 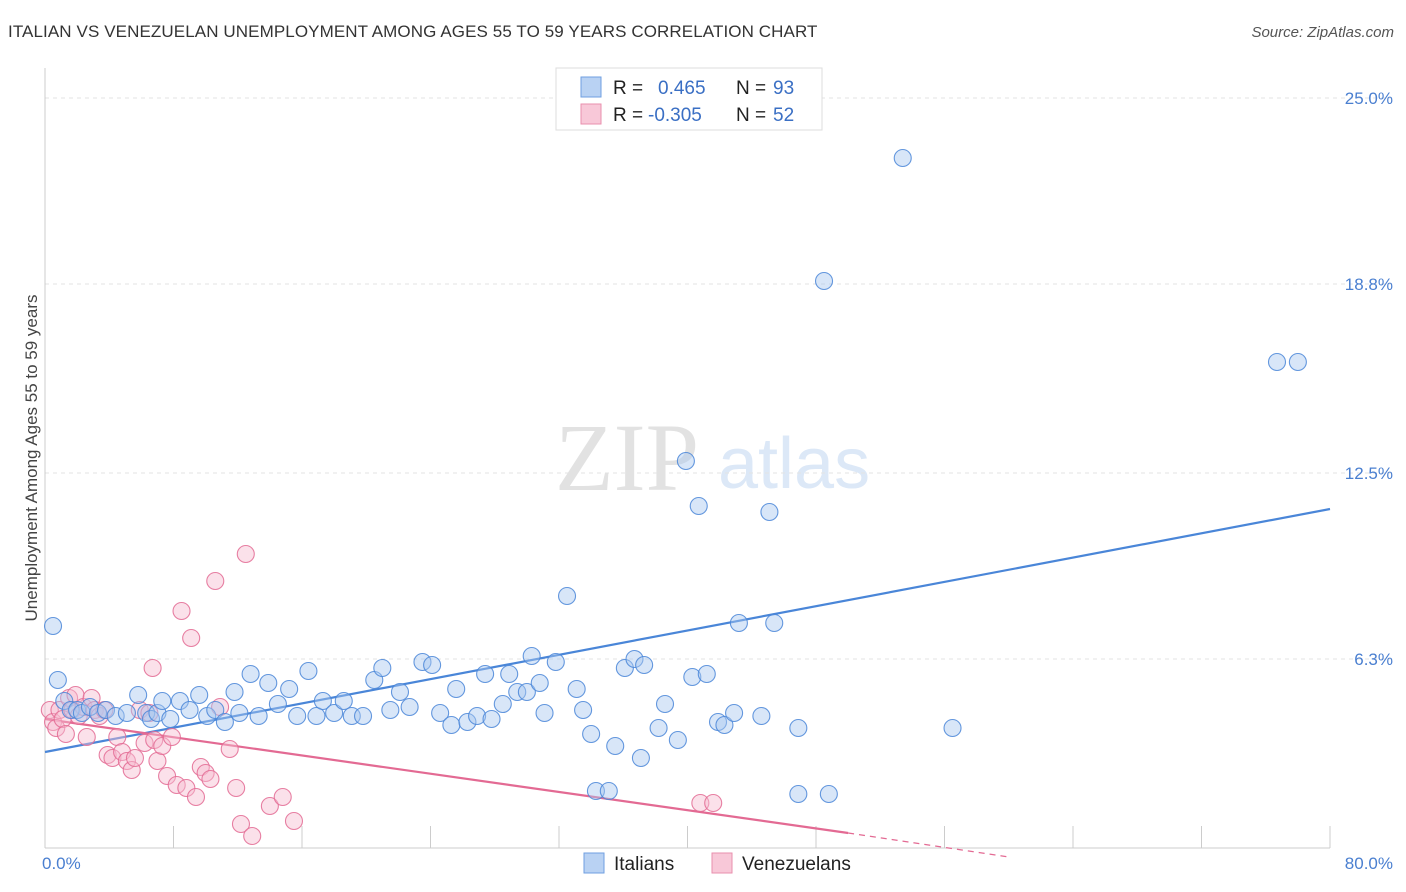 I want to click on y-tick-label: 12.5%, so click(x=1369, y=473).